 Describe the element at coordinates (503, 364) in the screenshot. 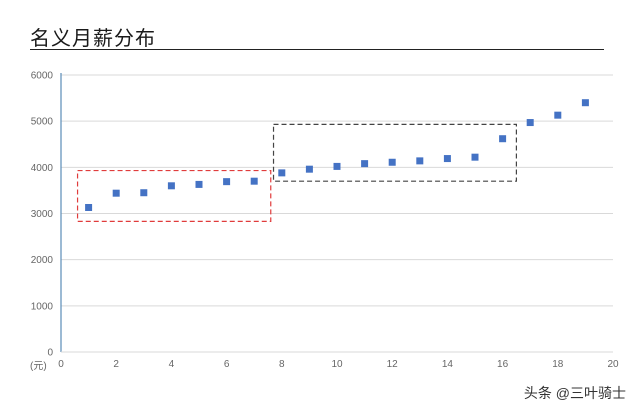

I see `x-tick-label: 16` at that location.